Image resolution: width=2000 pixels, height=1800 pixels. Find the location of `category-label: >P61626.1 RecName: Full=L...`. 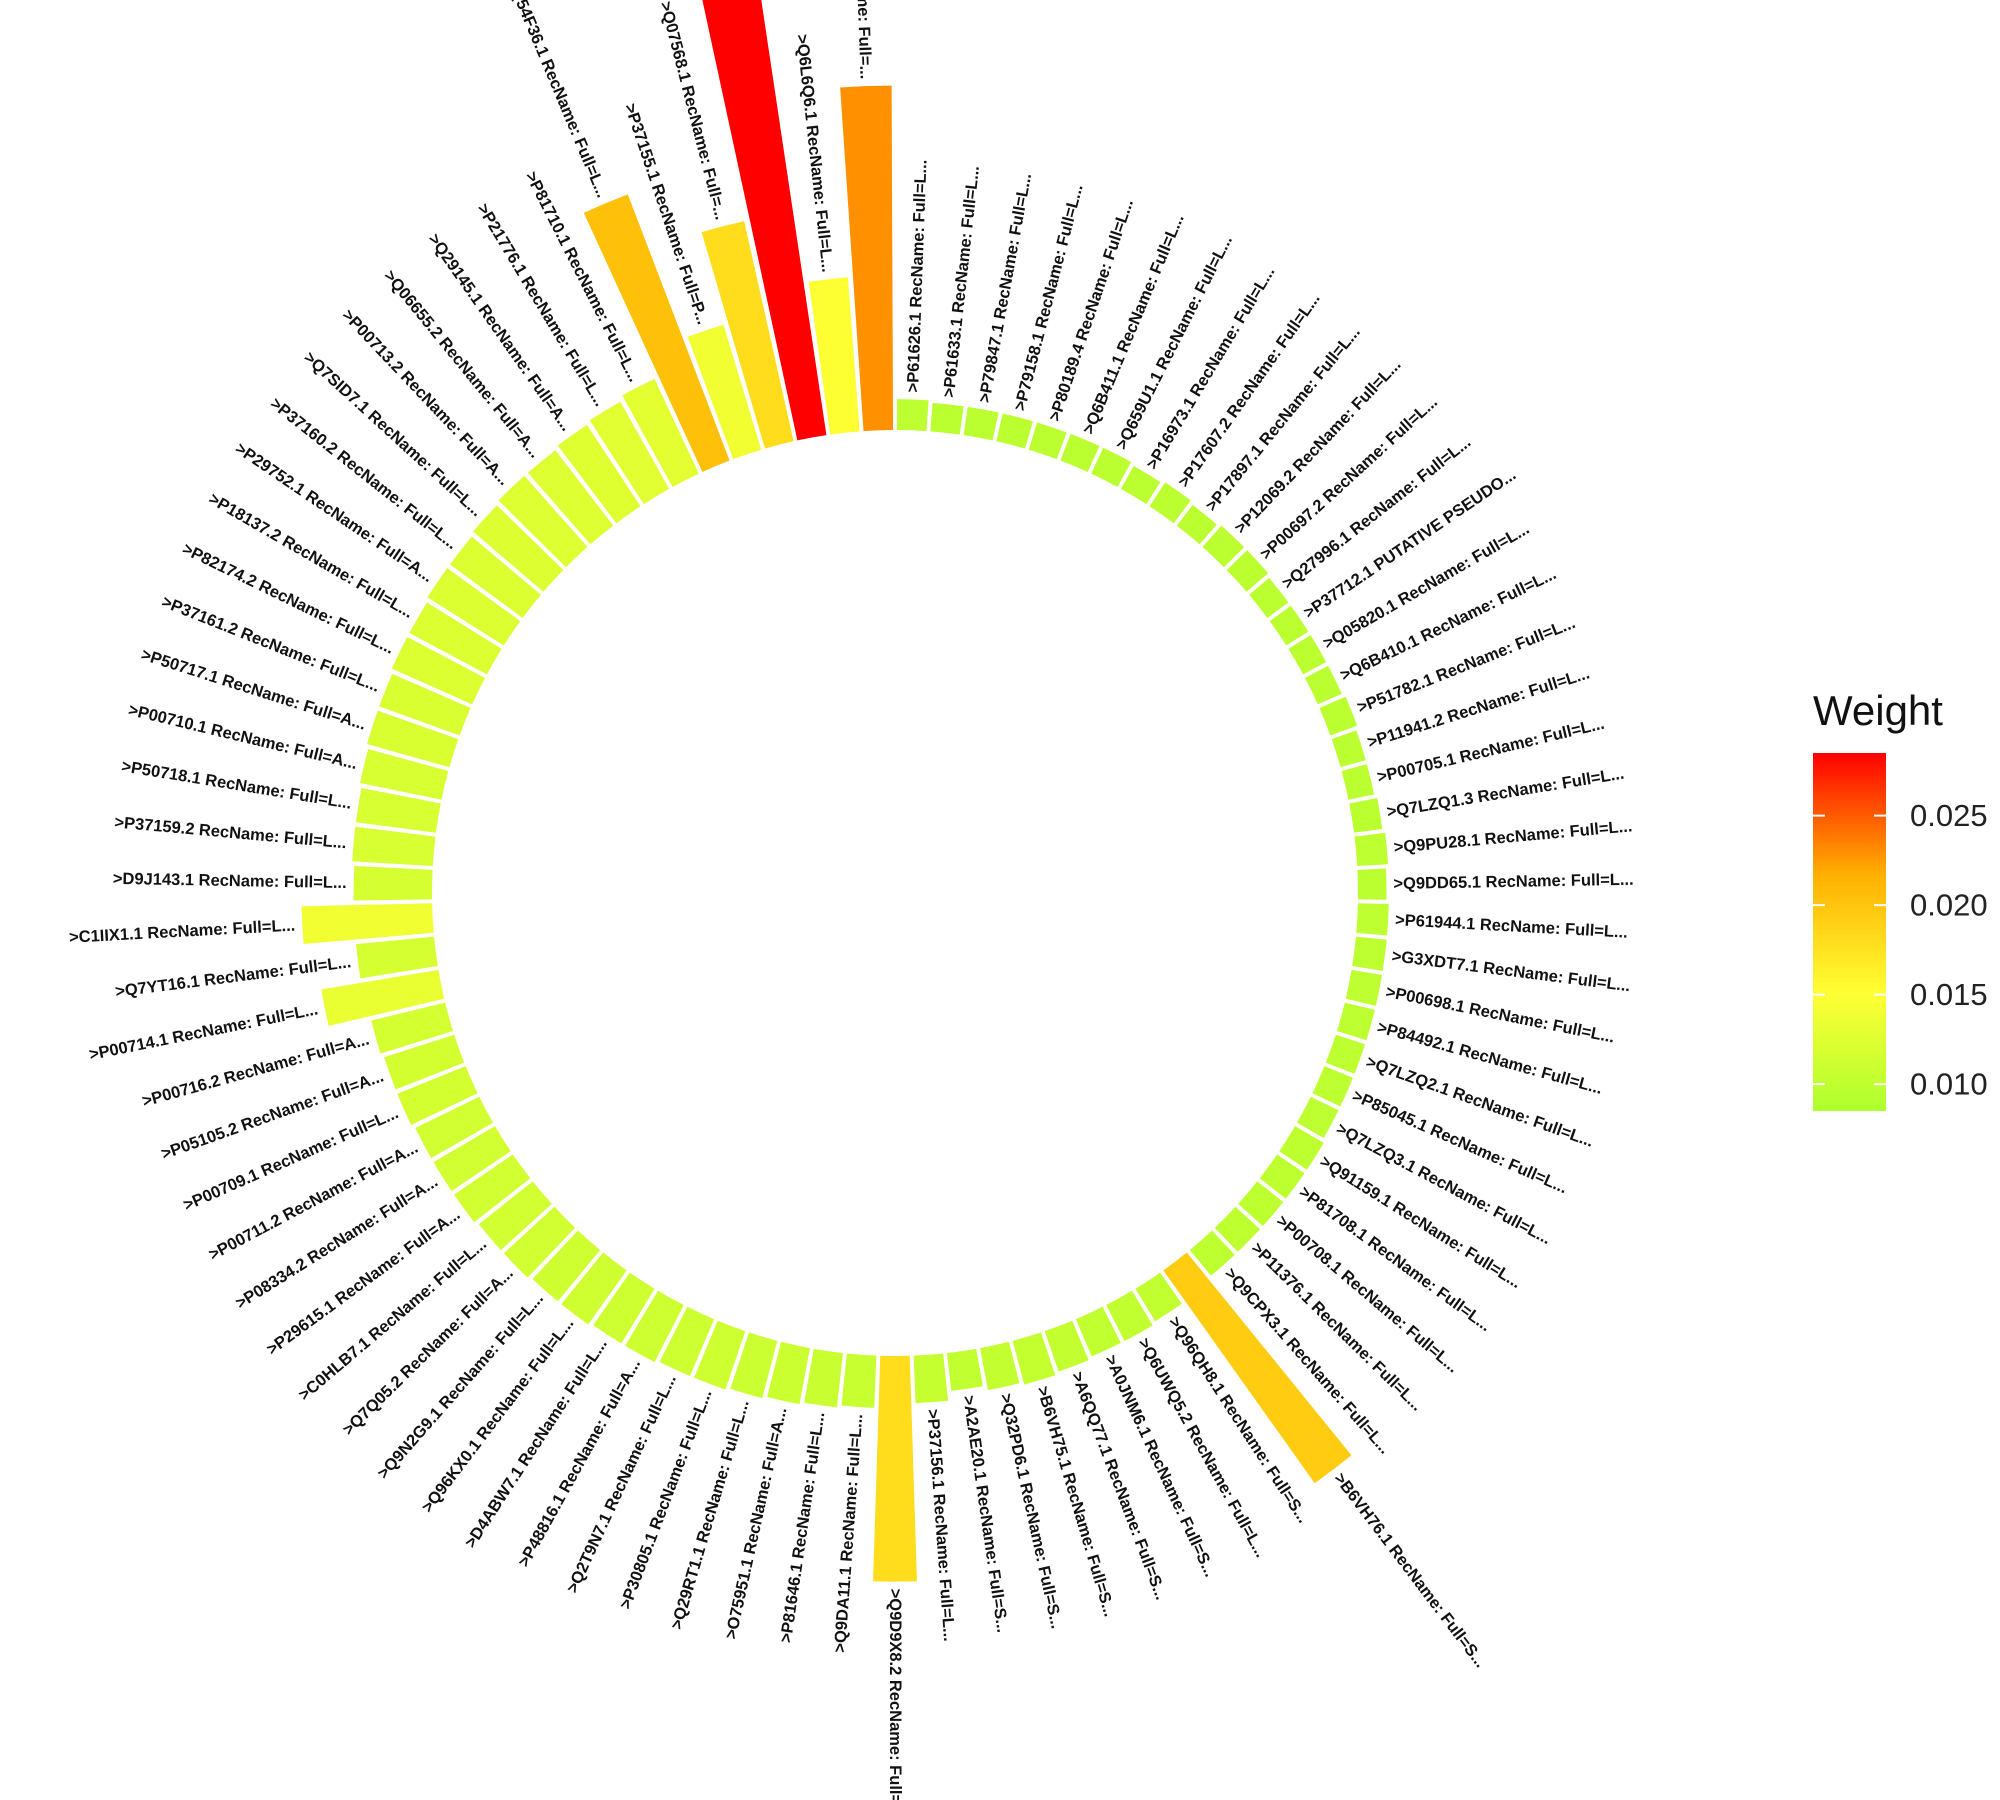

category-label: >P61626.1 RecName: Full=L... is located at coordinates (917, 275).